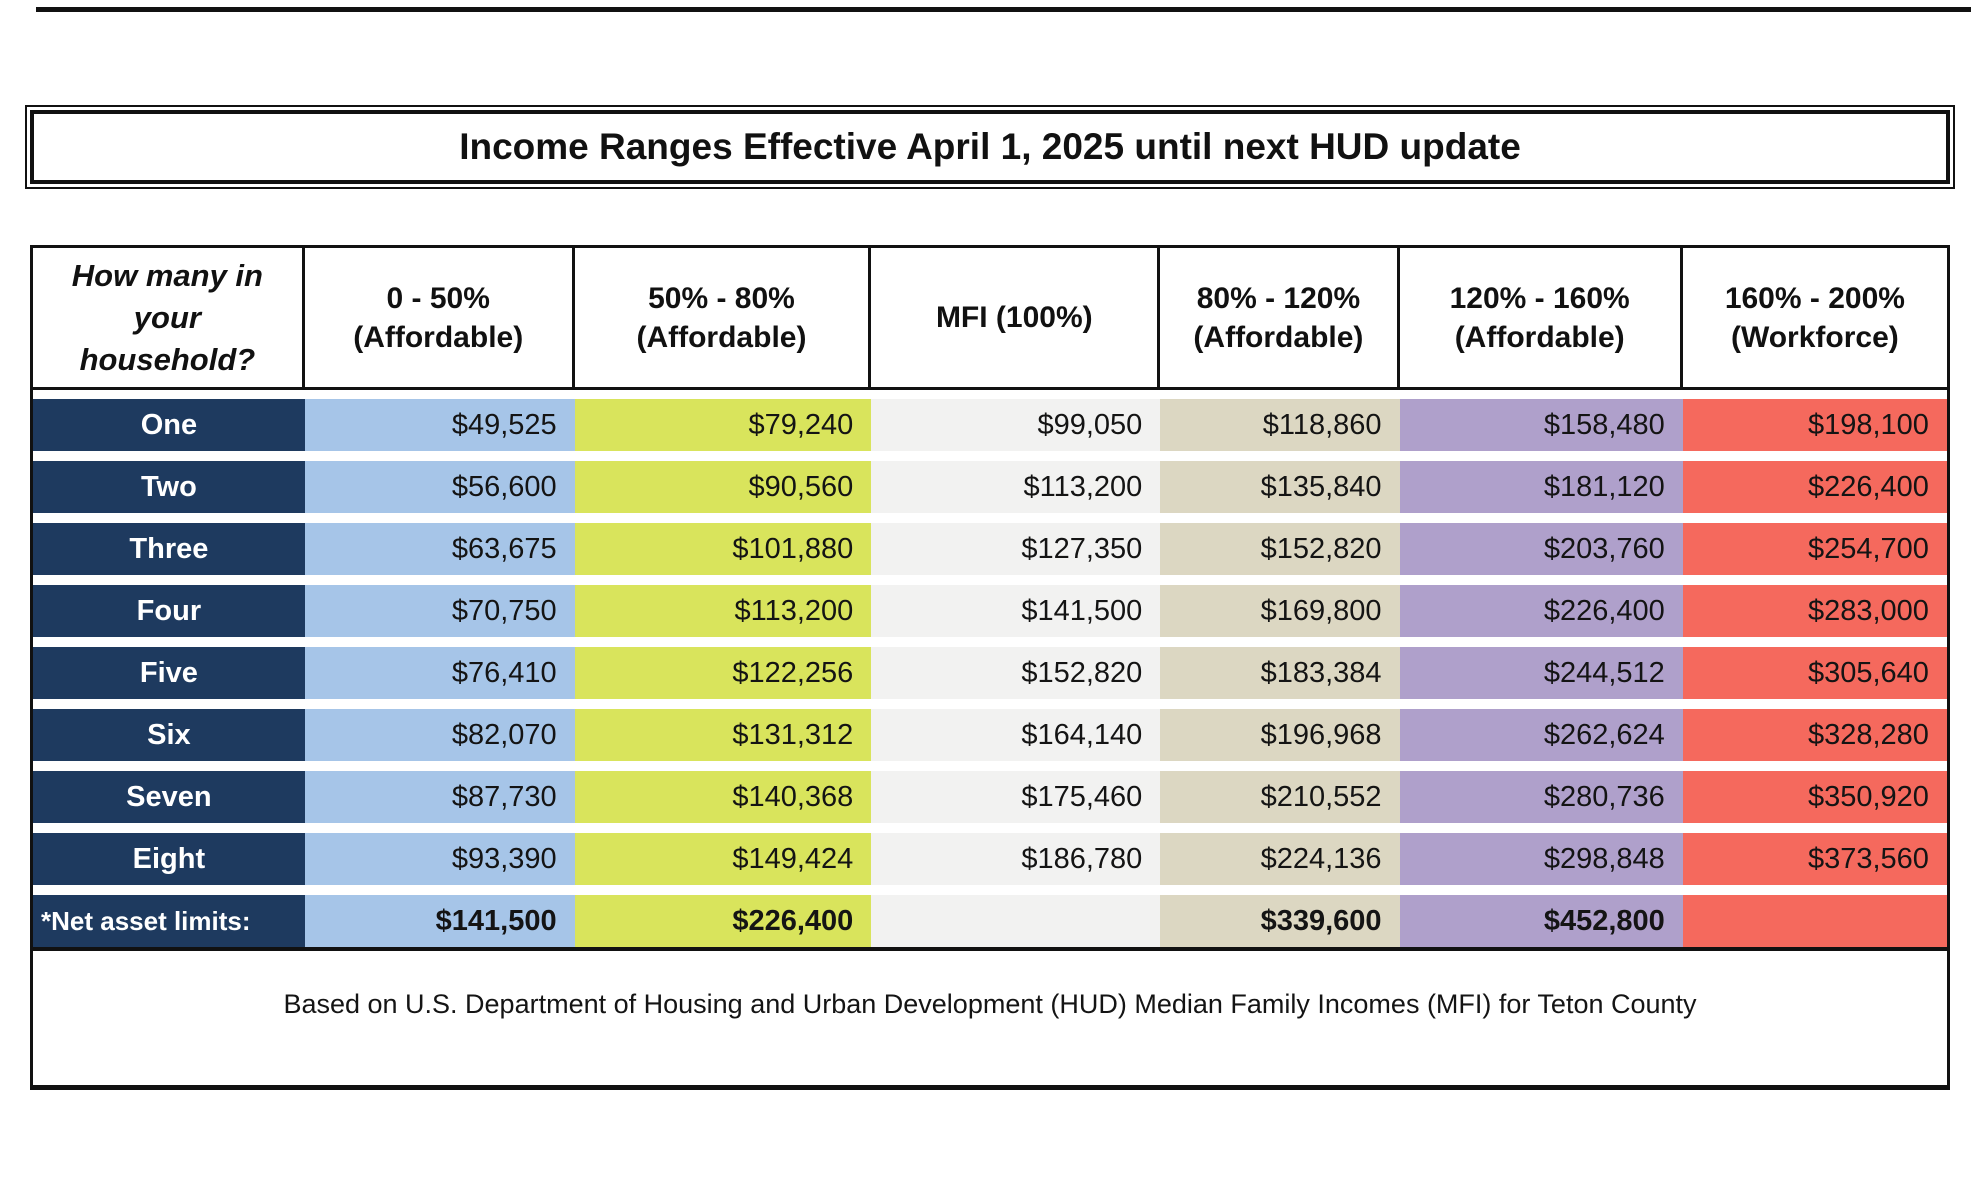 This screenshot has height=1192, width=1979. I want to click on income-cell: $198,100, so click(1814, 425).